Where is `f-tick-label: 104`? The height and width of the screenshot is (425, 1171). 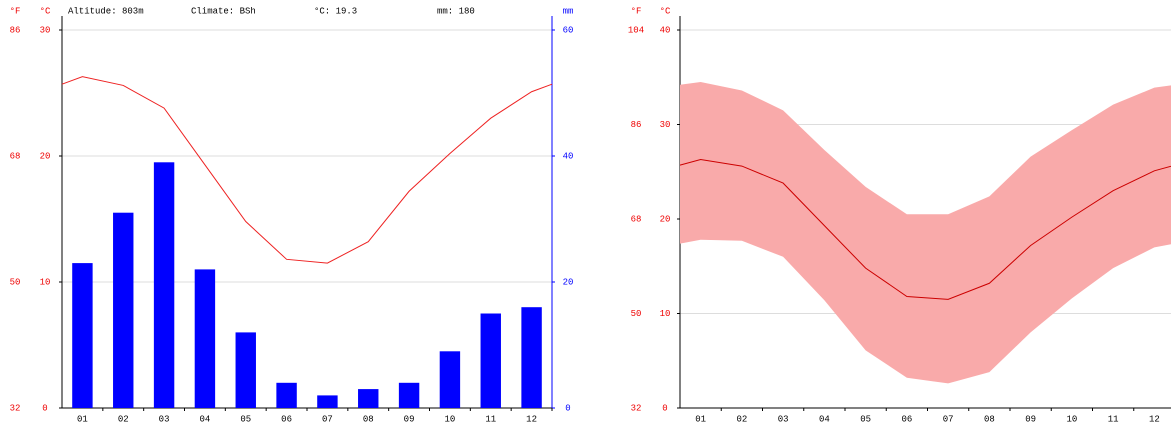 f-tick-label: 104 is located at coordinates (636, 30).